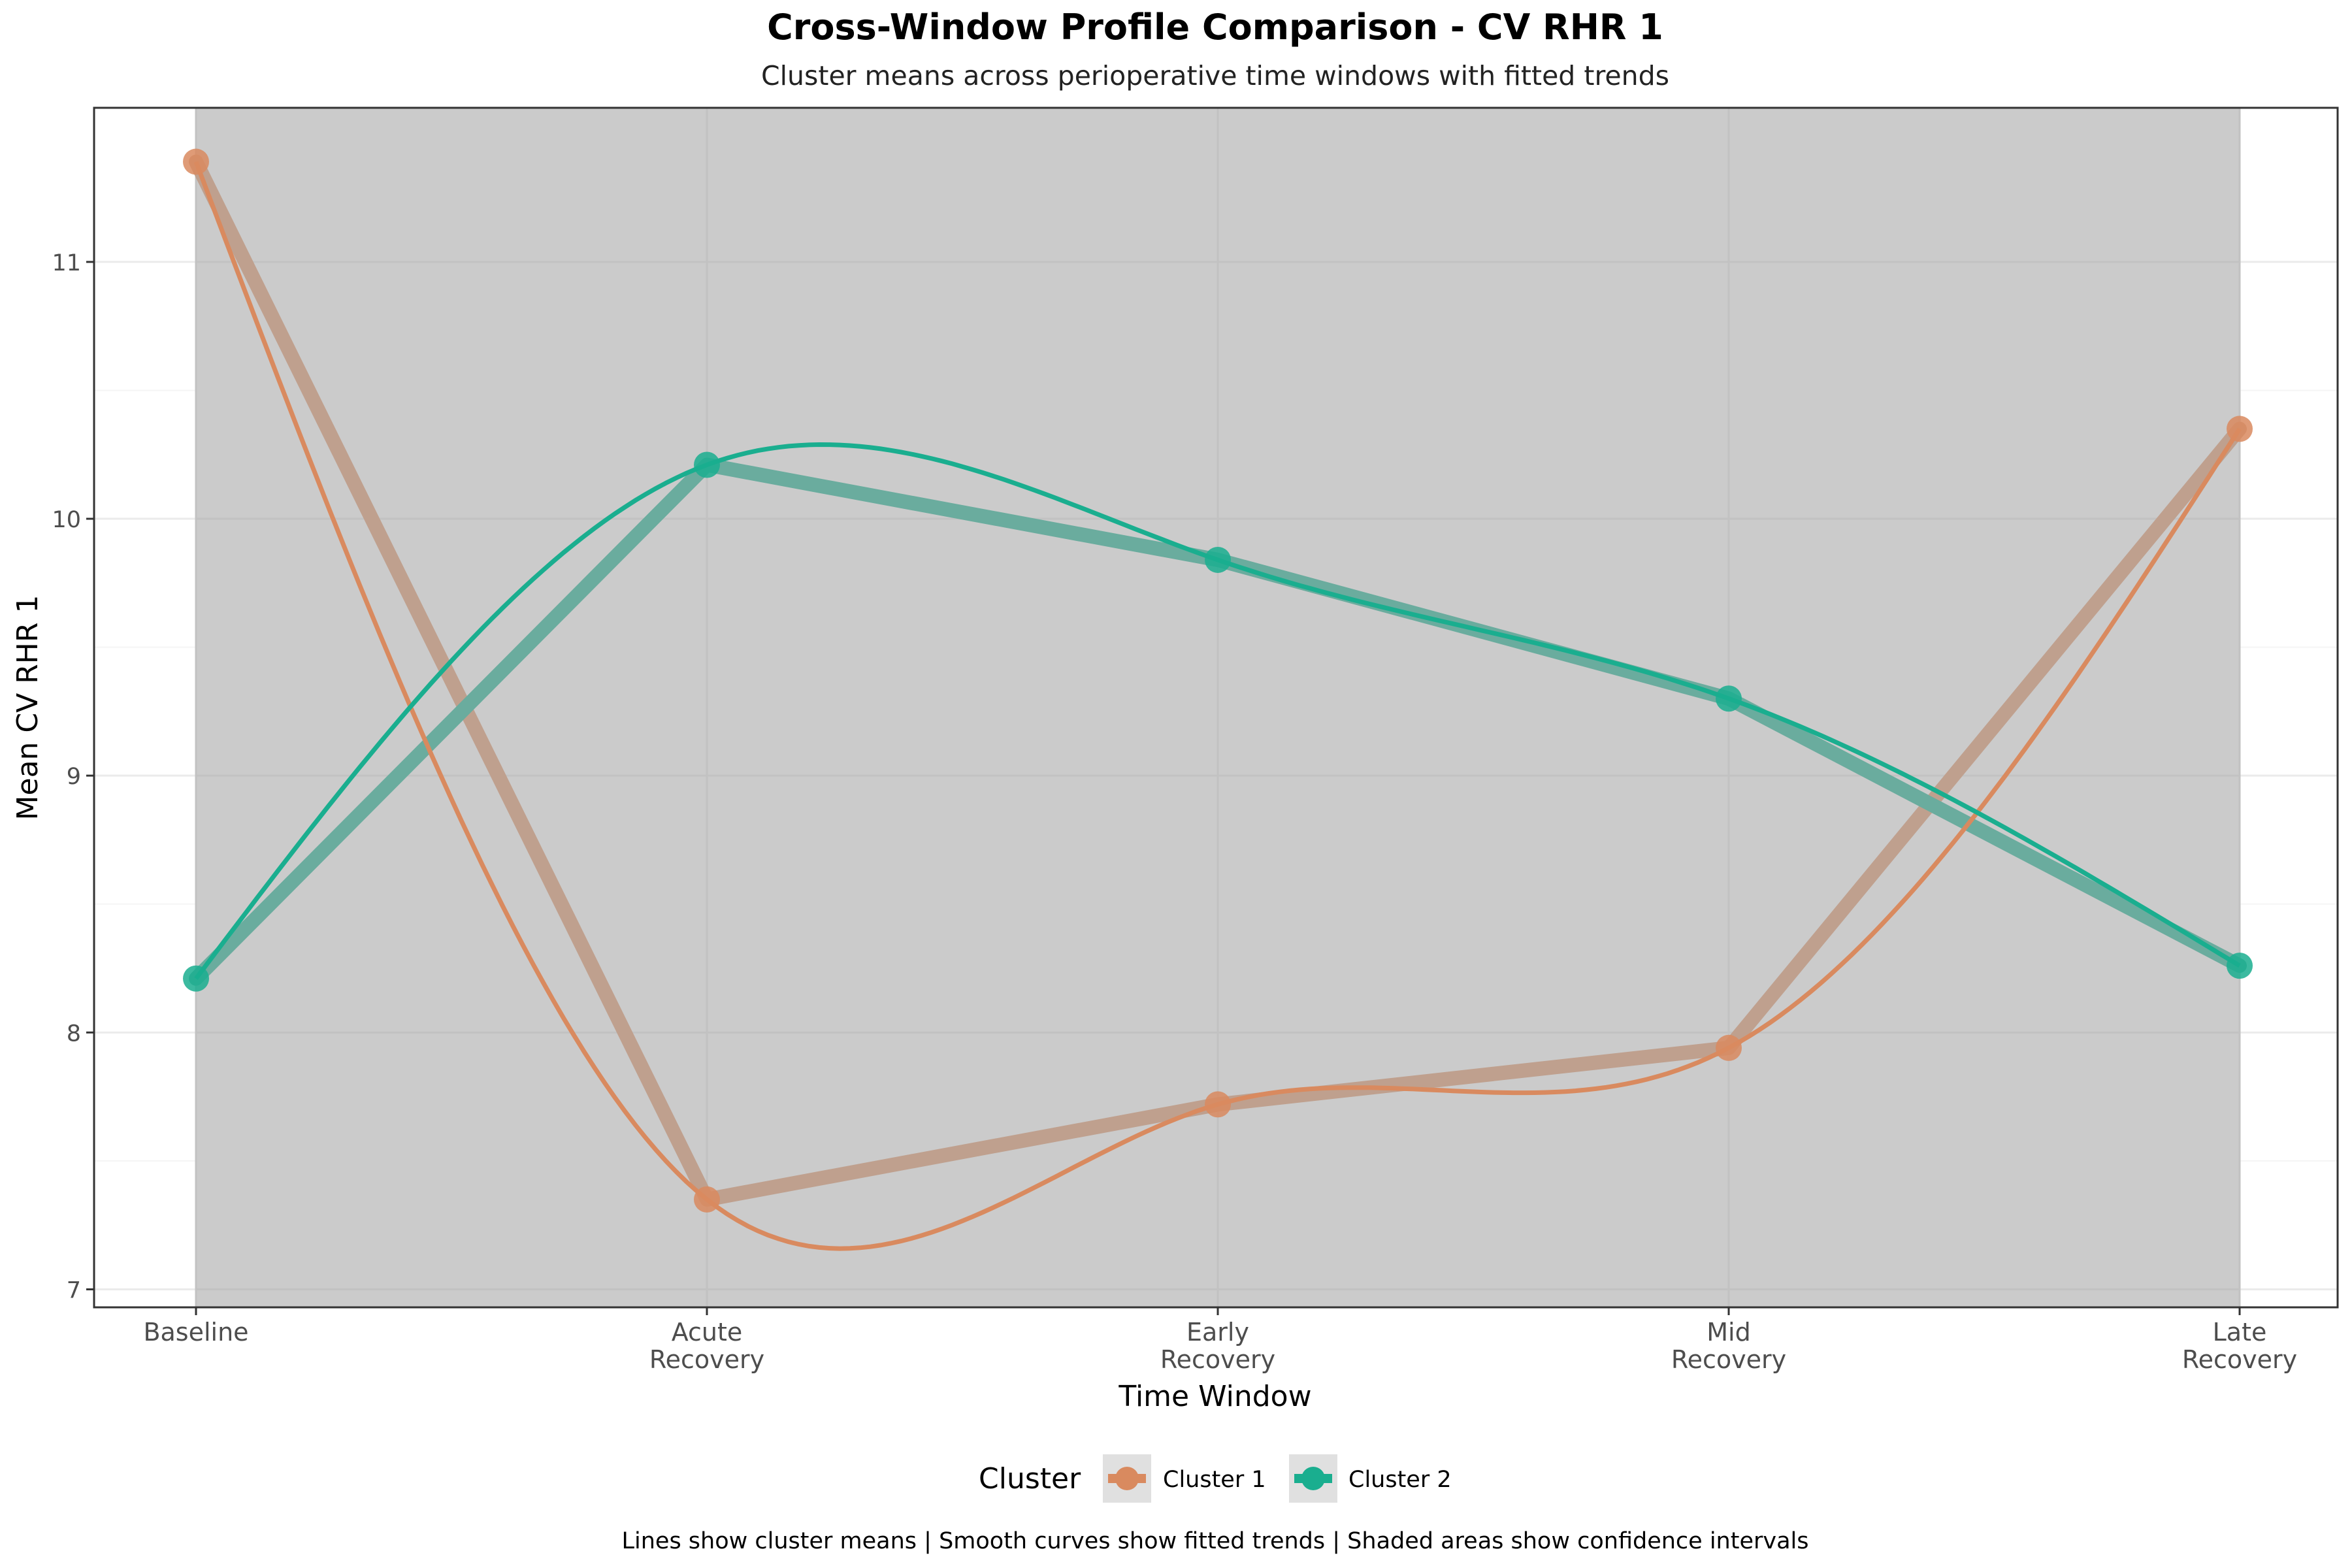  What do you see at coordinates (74, 1290) in the screenshot?
I see `y-tick-label: 7` at bounding box center [74, 1290].